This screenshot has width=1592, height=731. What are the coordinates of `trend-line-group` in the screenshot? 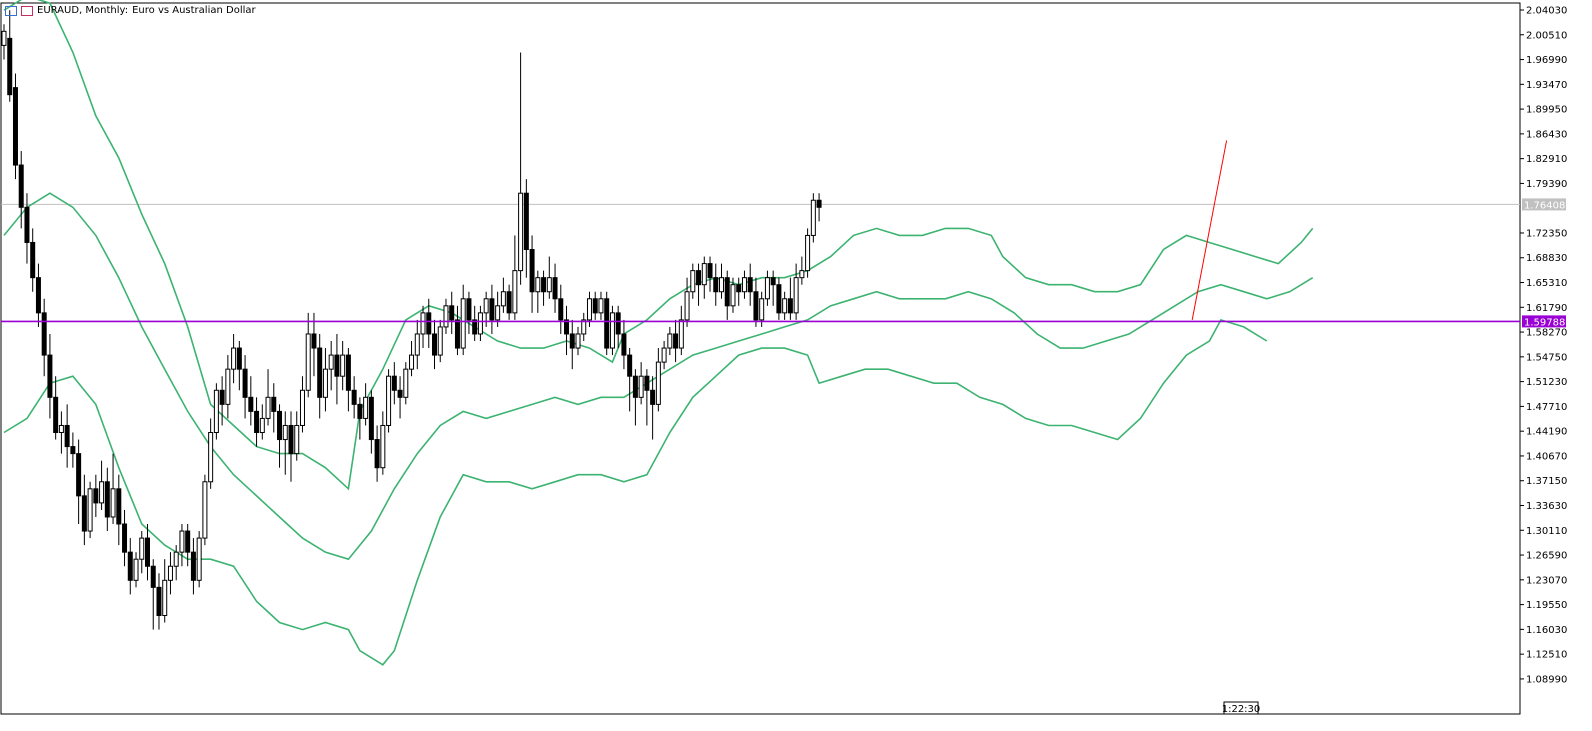 It's located at (1209, 230).